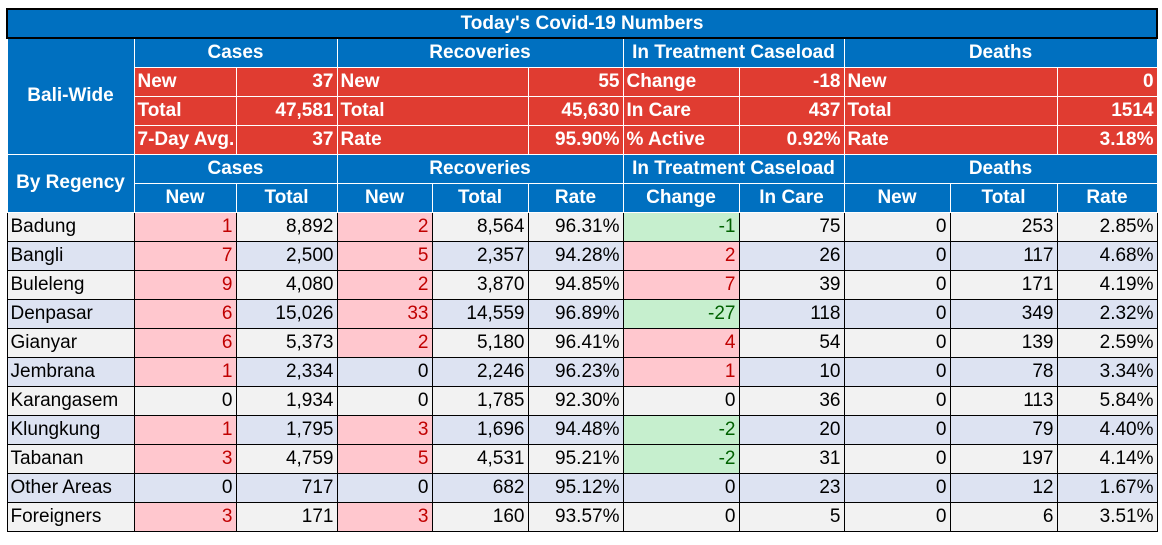 The image size is (1162, 545). I want to click on bali-value-cell: 47,581, so click(286, 110).